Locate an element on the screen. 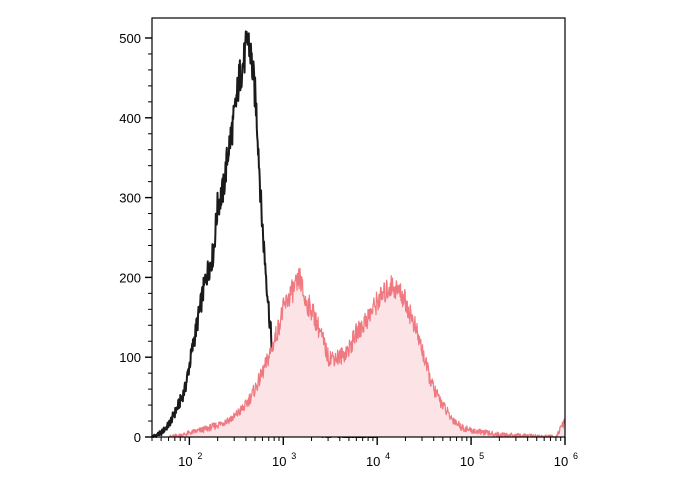  y-tick-label: 100 is located at coordinates (130, 357).